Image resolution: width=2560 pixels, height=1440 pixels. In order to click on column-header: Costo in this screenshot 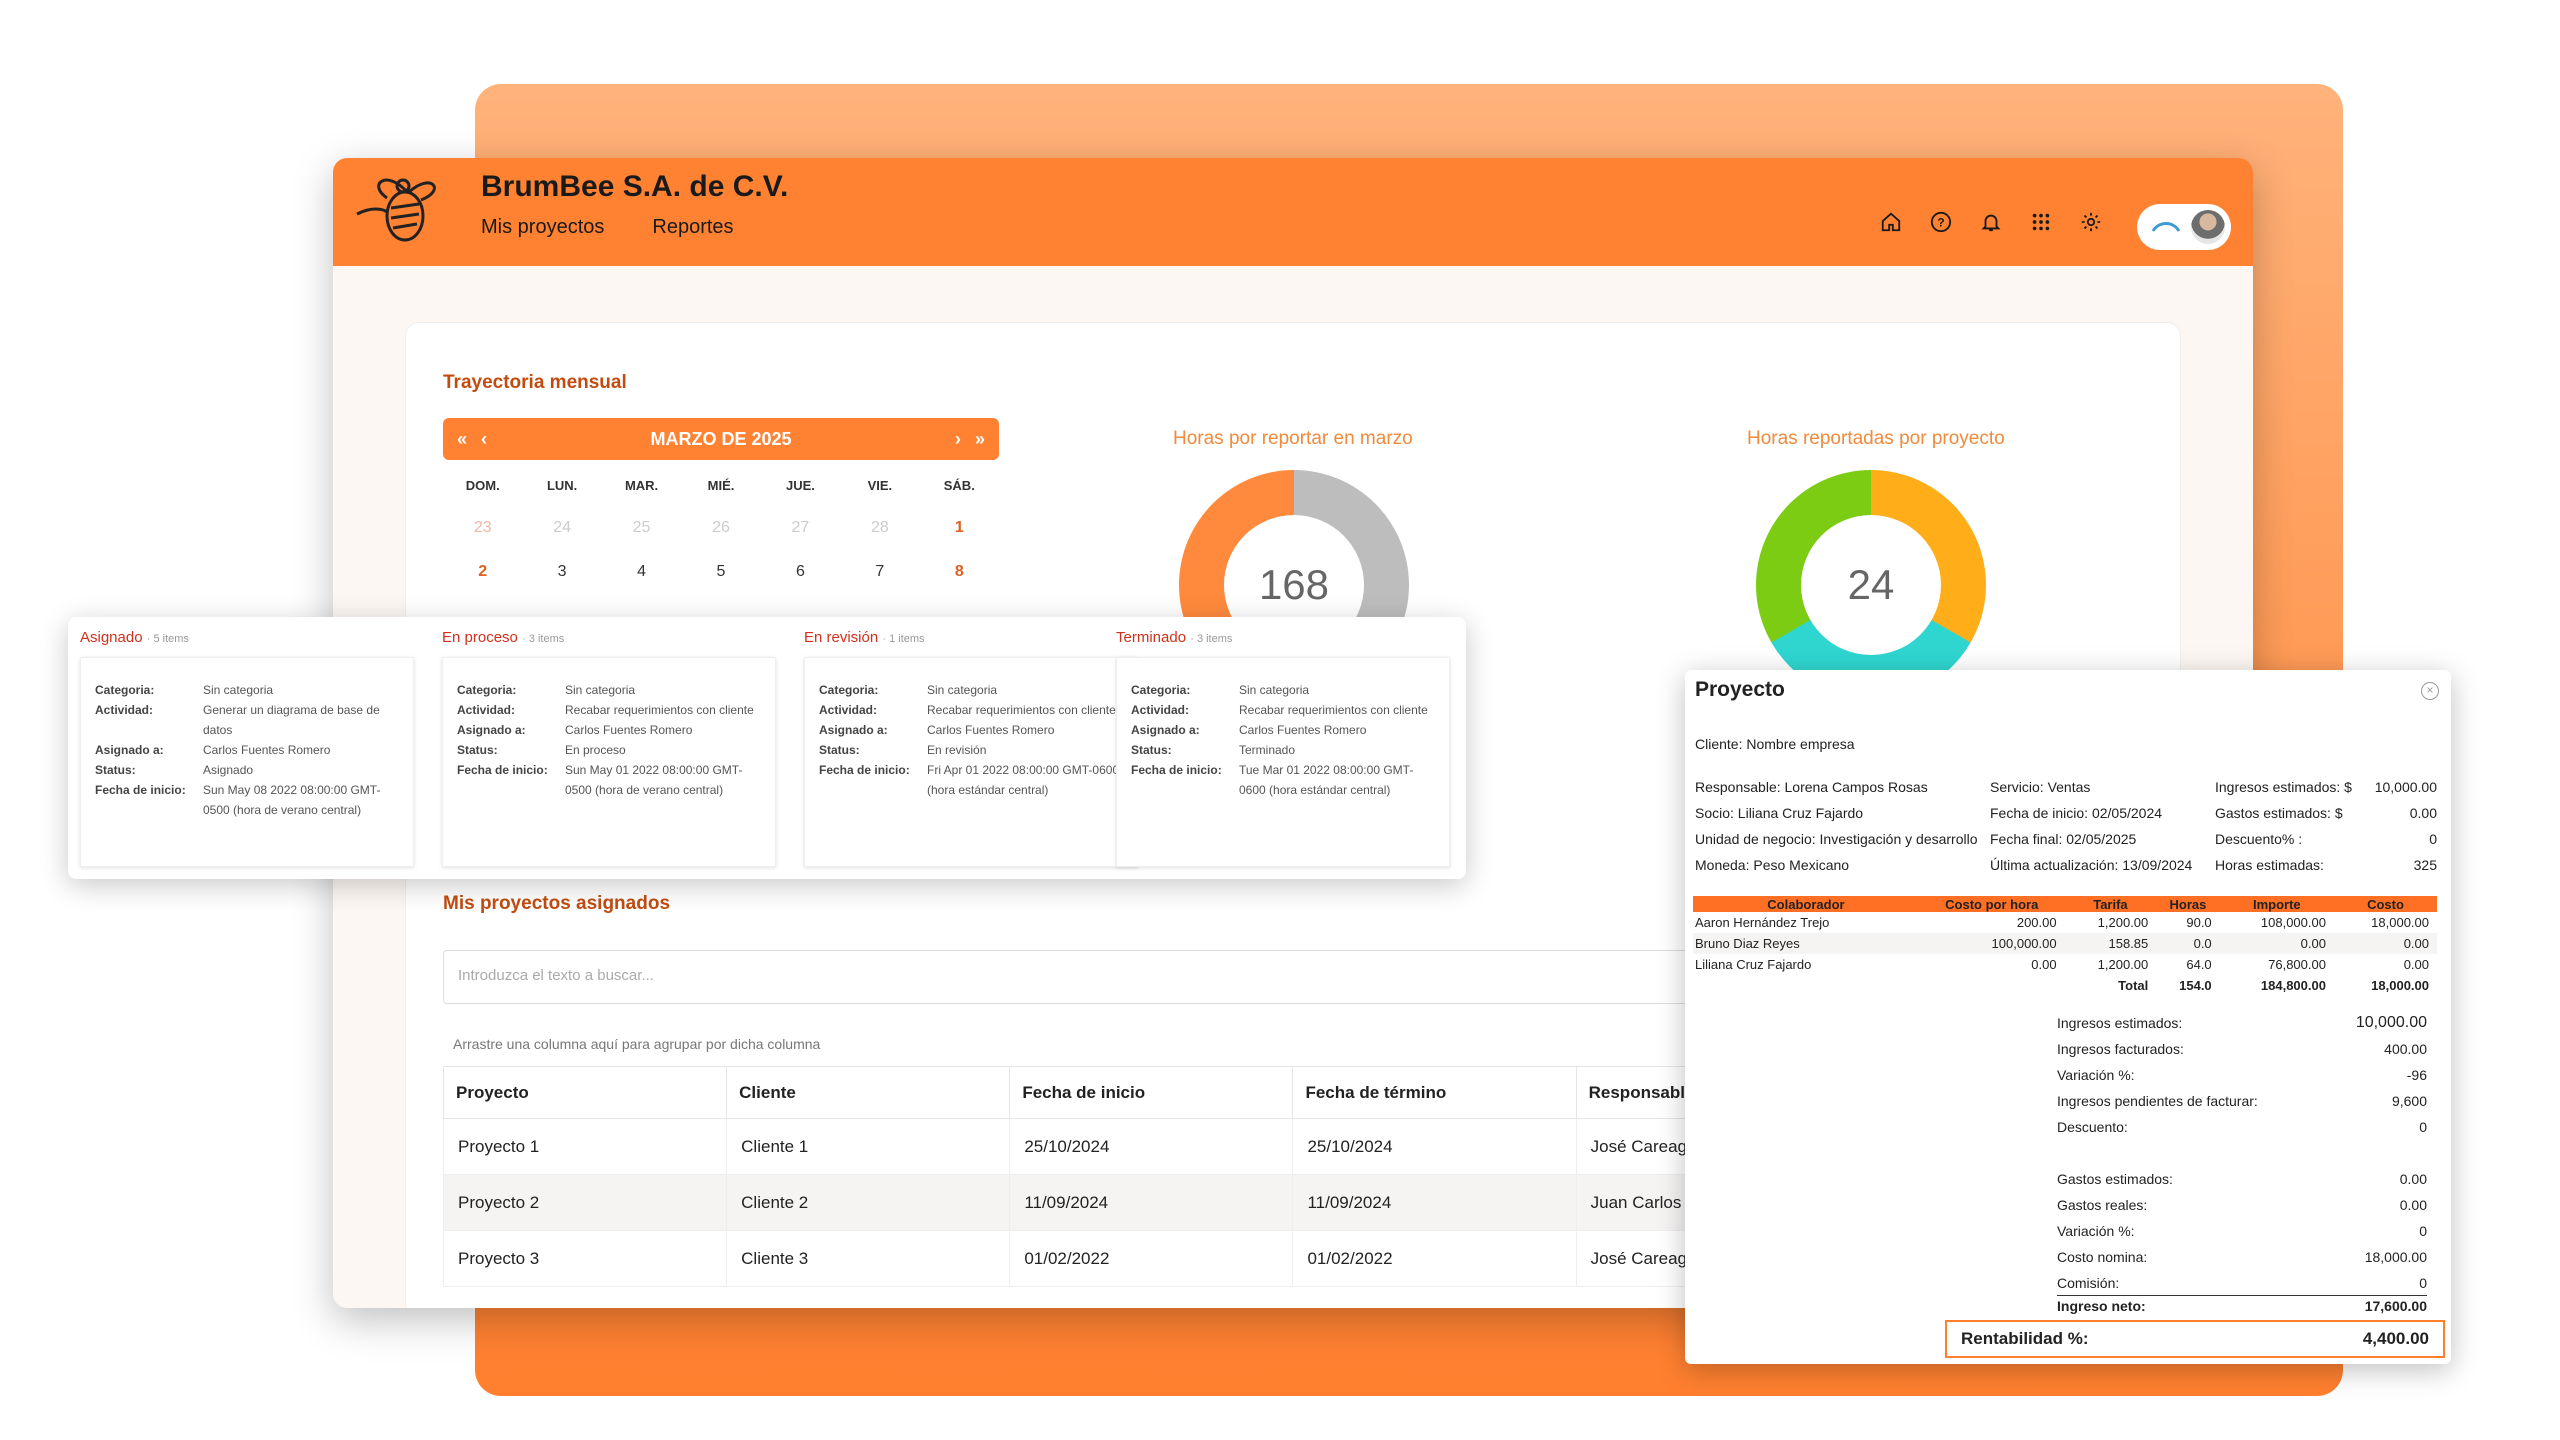, I will do `click(2385, 904)`.